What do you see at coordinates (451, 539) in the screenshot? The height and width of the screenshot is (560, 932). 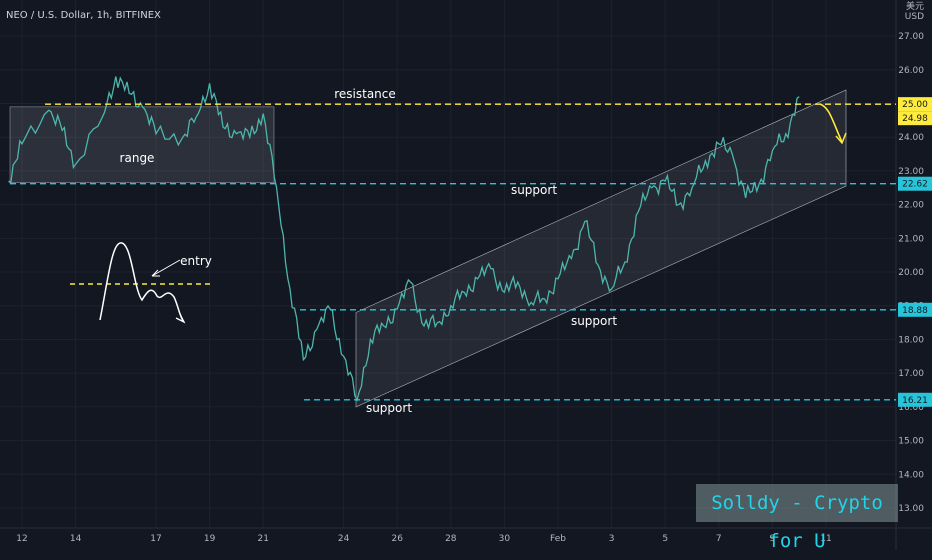 I see `x-tick-label: 28` at bounding box center [451, 539].